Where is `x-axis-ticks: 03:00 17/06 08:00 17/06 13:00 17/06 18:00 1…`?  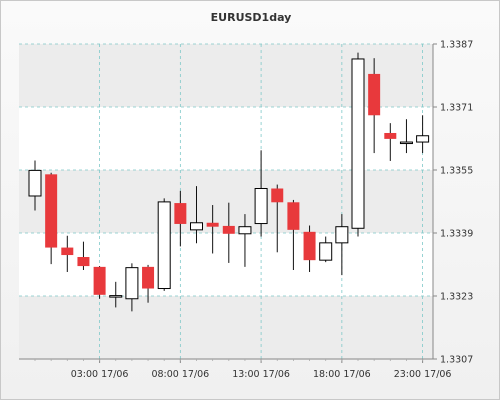
x-axis-ticks: 03:00 17/06 08:00 17/06 13:00 17/06 18:00 1… is located at coordinates (243, 369).